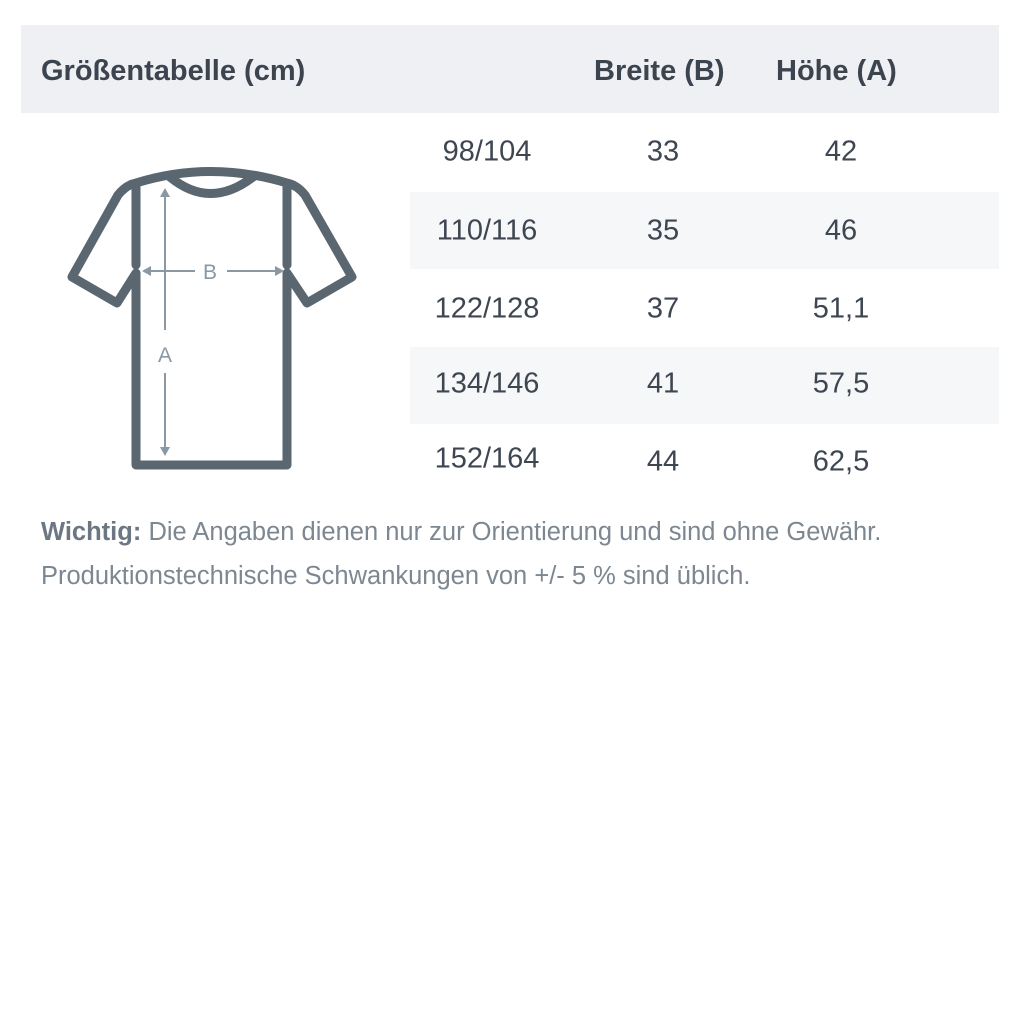  Describe the element at coordinates (841, 308) in the screenshot. I see `height-cell: 51,1` at that location.